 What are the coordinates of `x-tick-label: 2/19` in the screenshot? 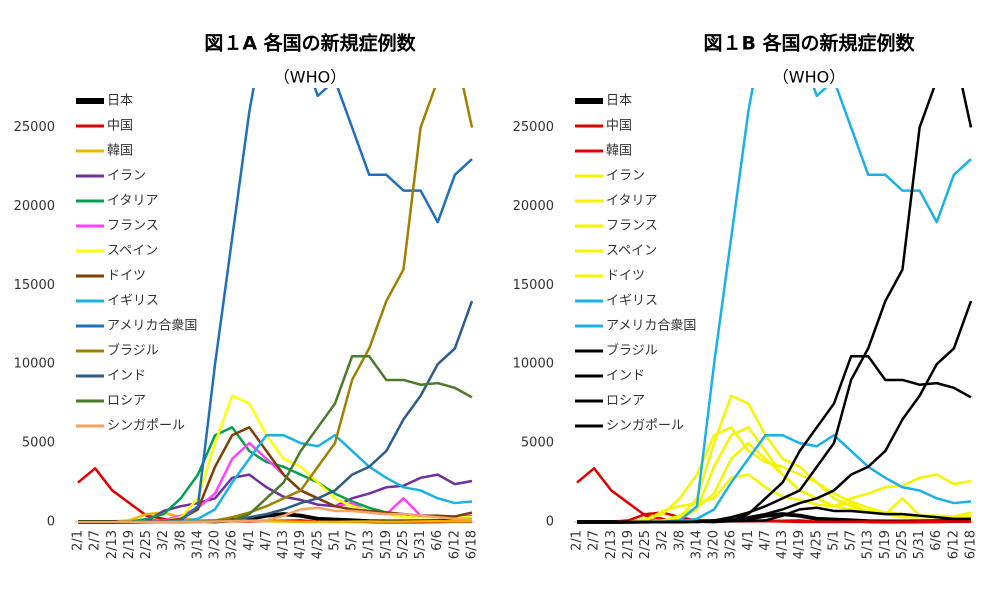 It's located at (129, 544).